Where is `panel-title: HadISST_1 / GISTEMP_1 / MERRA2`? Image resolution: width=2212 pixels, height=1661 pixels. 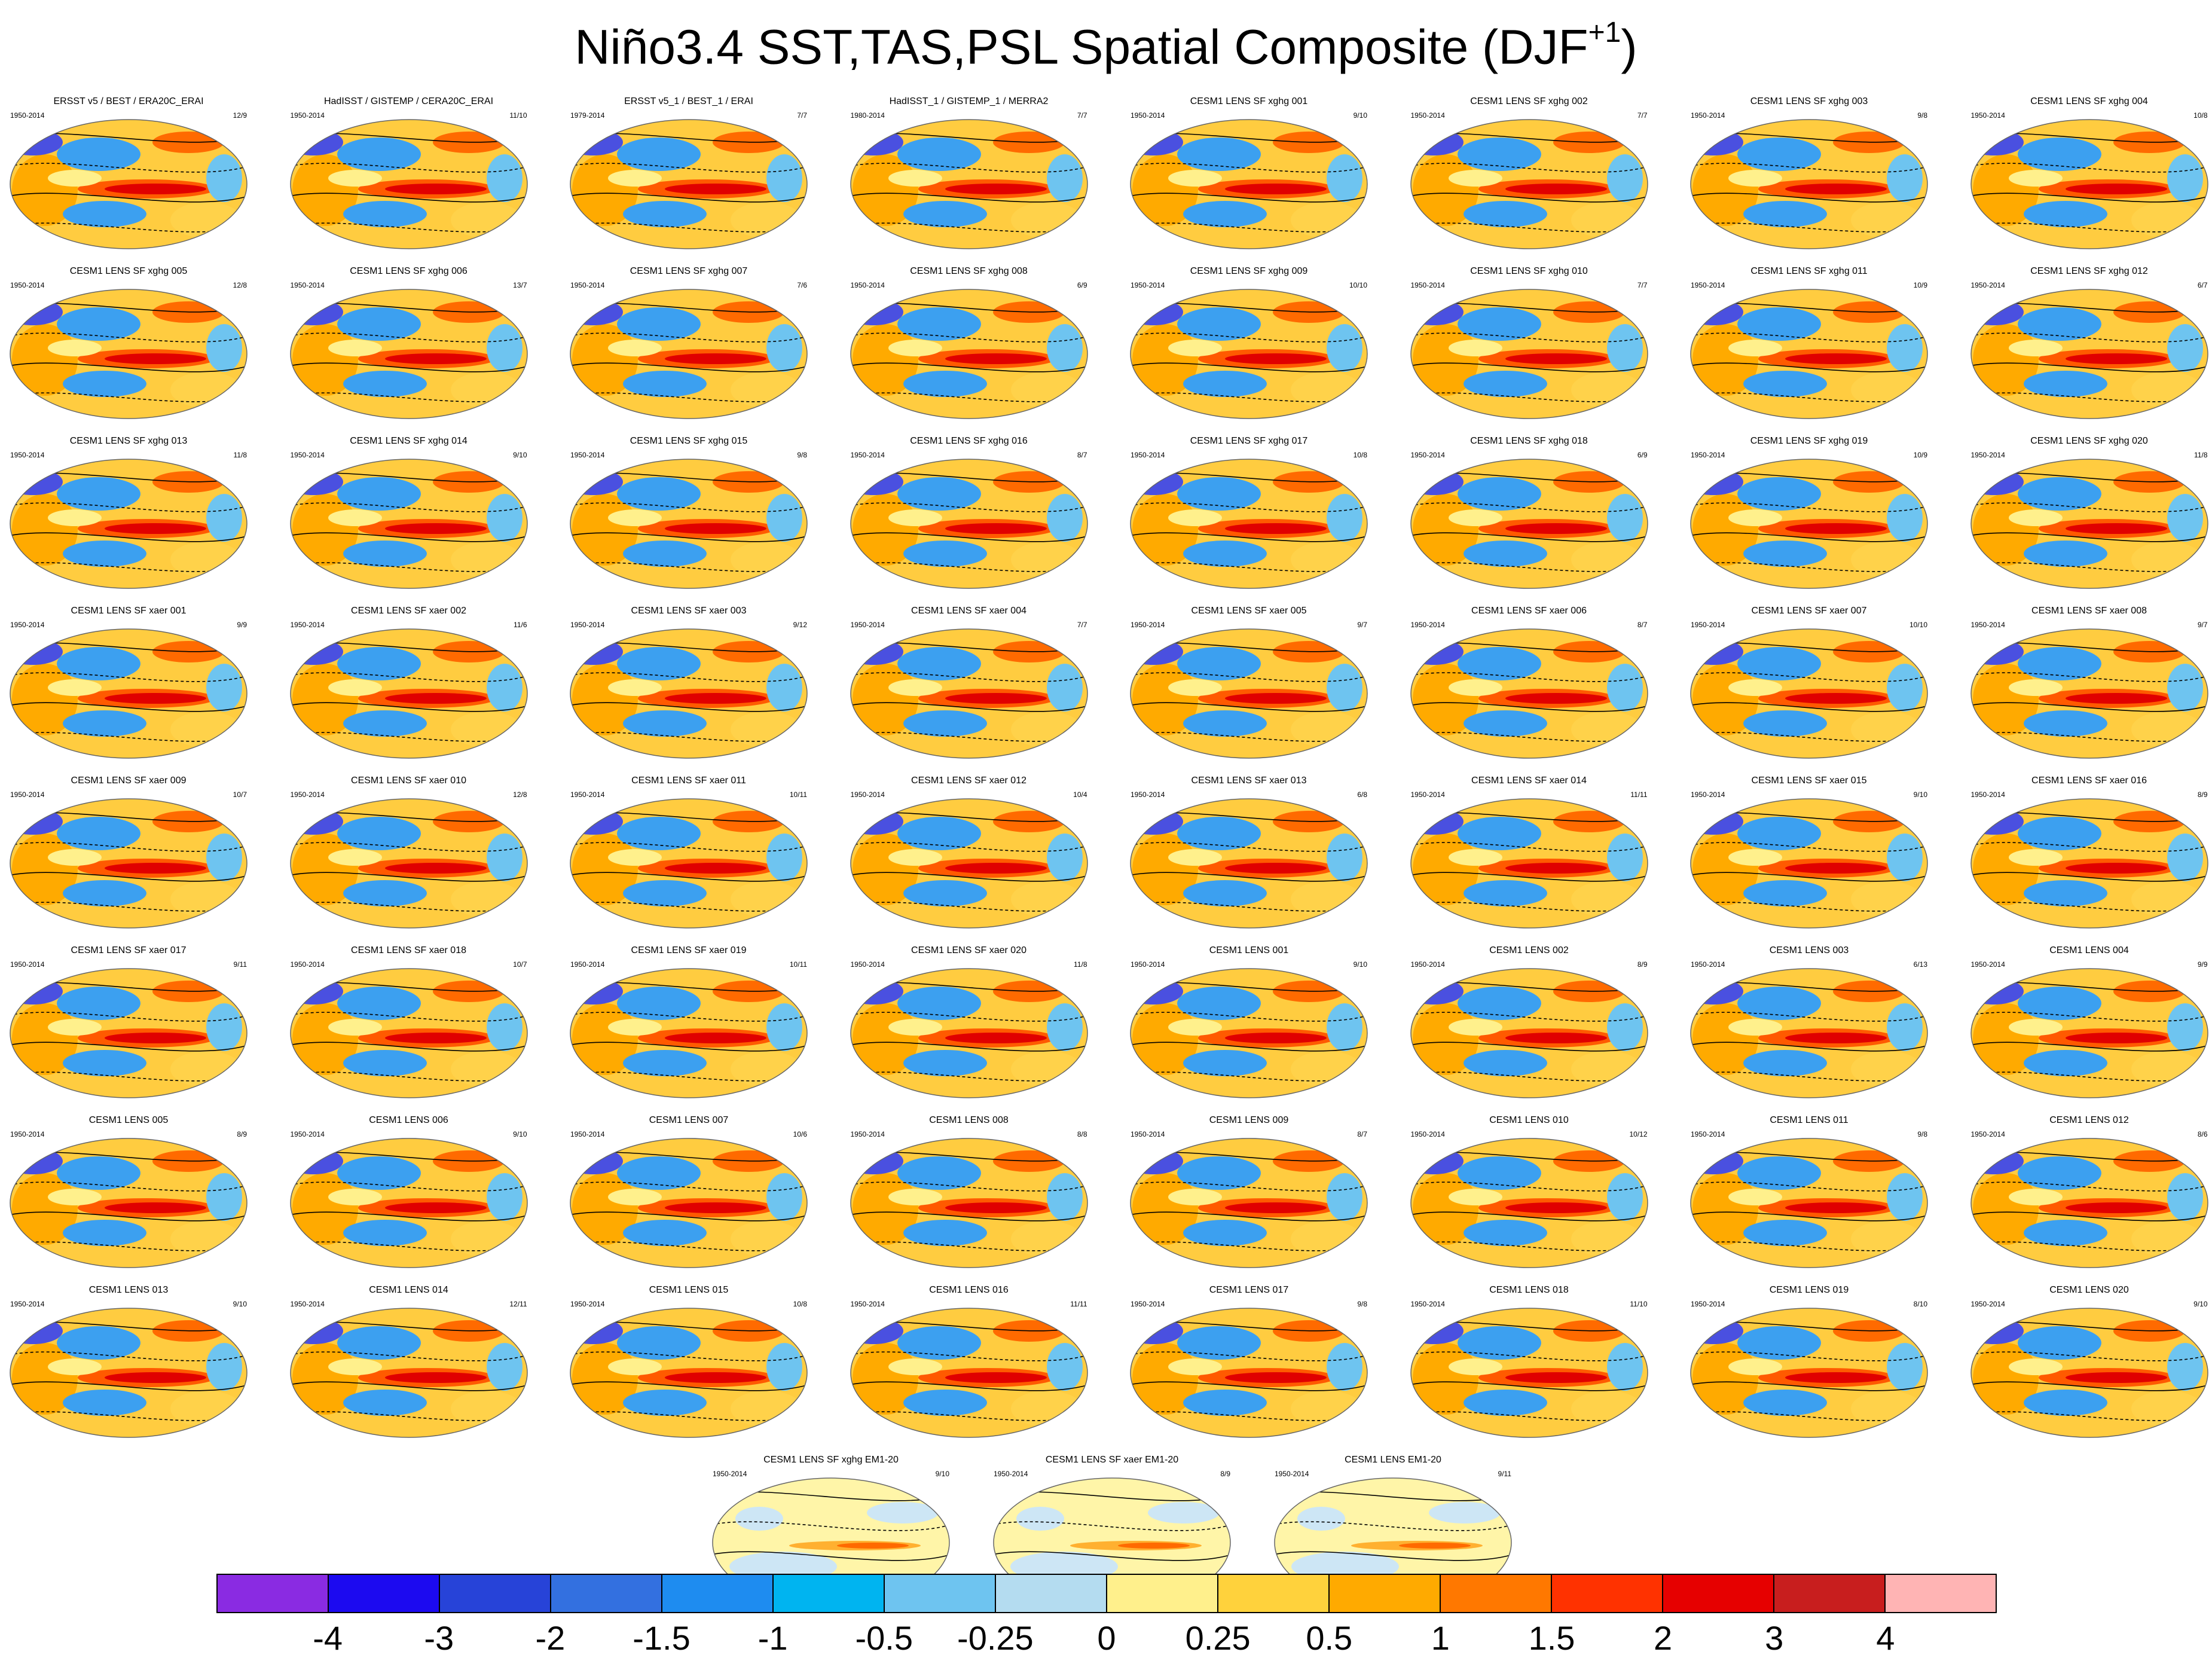 panel-title: HadISST_1 / GISTEMP_1 / MERRA2 is located at coordinates (970, 102).